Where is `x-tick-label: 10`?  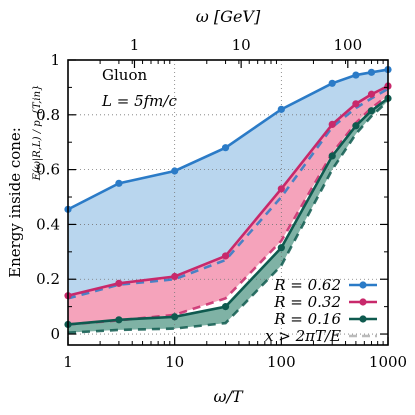 x-tick-label: 10 is located at coordinates (174, 362).